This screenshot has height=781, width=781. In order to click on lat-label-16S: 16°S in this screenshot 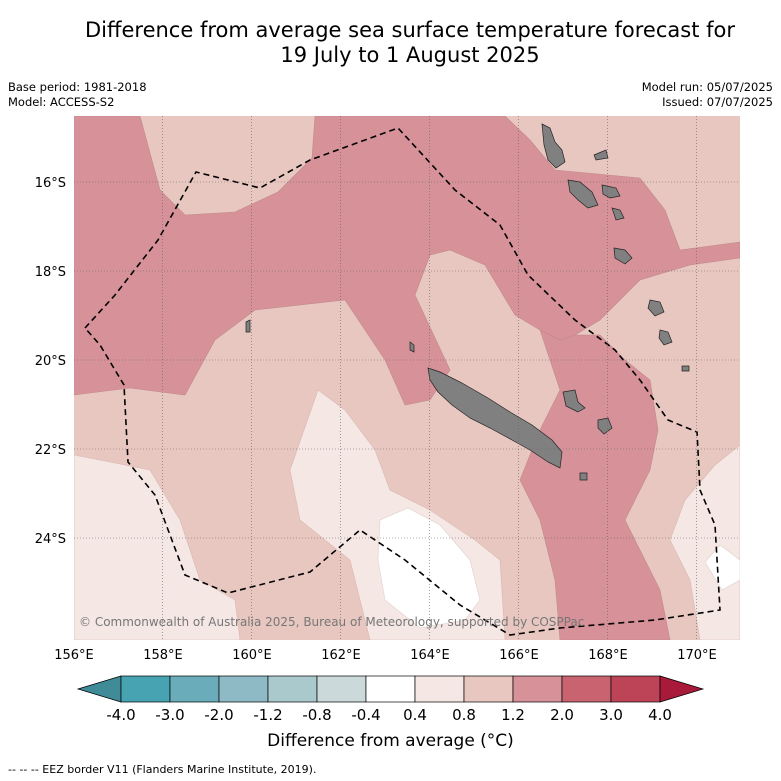, I will do `click(50, 183)`.